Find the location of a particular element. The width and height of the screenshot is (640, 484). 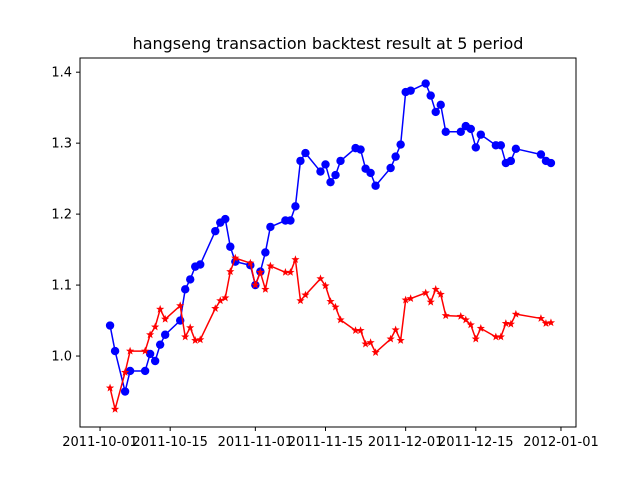

y-tick-label-1: 1.1 is located at coordinates (61, 286).